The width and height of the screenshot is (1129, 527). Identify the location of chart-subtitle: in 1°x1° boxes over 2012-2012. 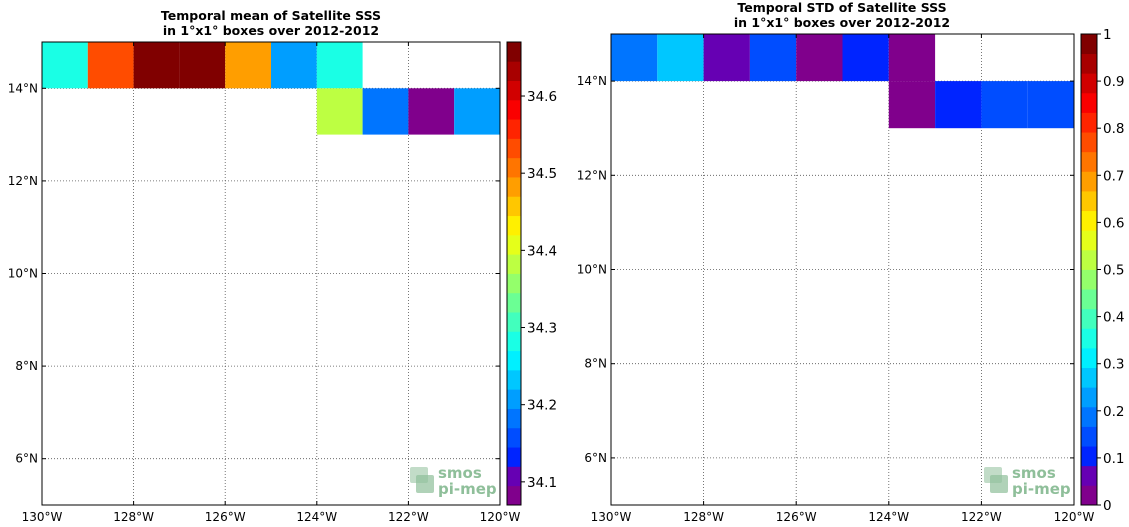
(271, 30).